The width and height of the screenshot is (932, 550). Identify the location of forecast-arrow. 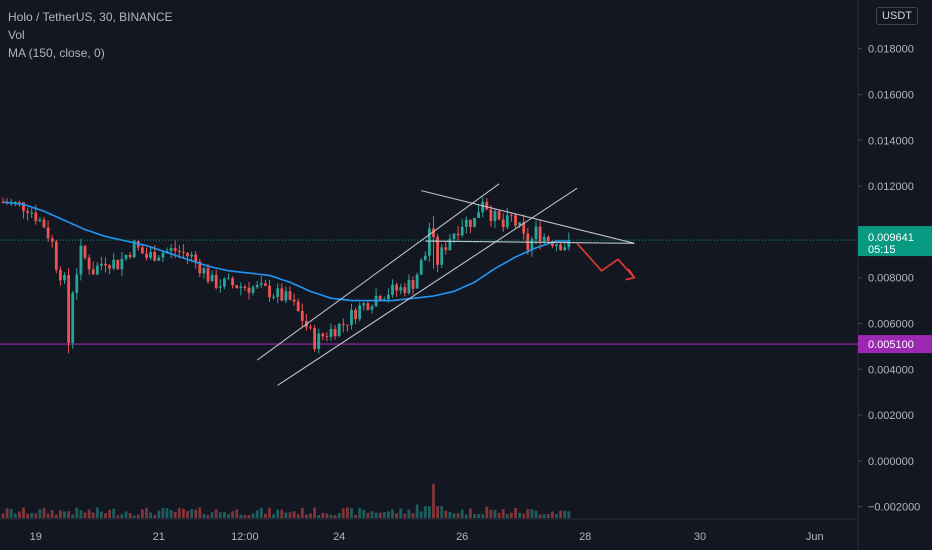
(605, 260).